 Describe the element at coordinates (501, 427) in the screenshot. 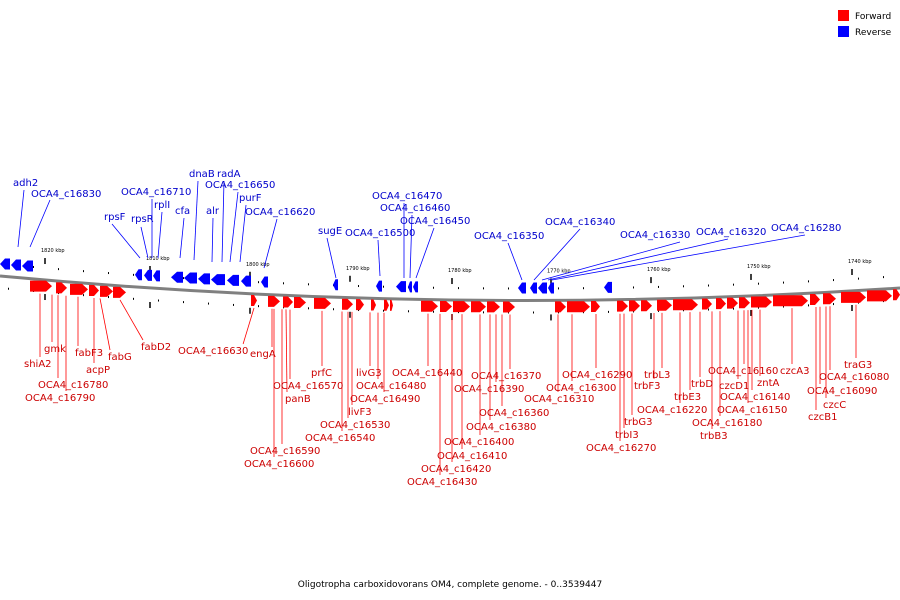

I see `forward-gene-label: OCA4_c16380` at that location.